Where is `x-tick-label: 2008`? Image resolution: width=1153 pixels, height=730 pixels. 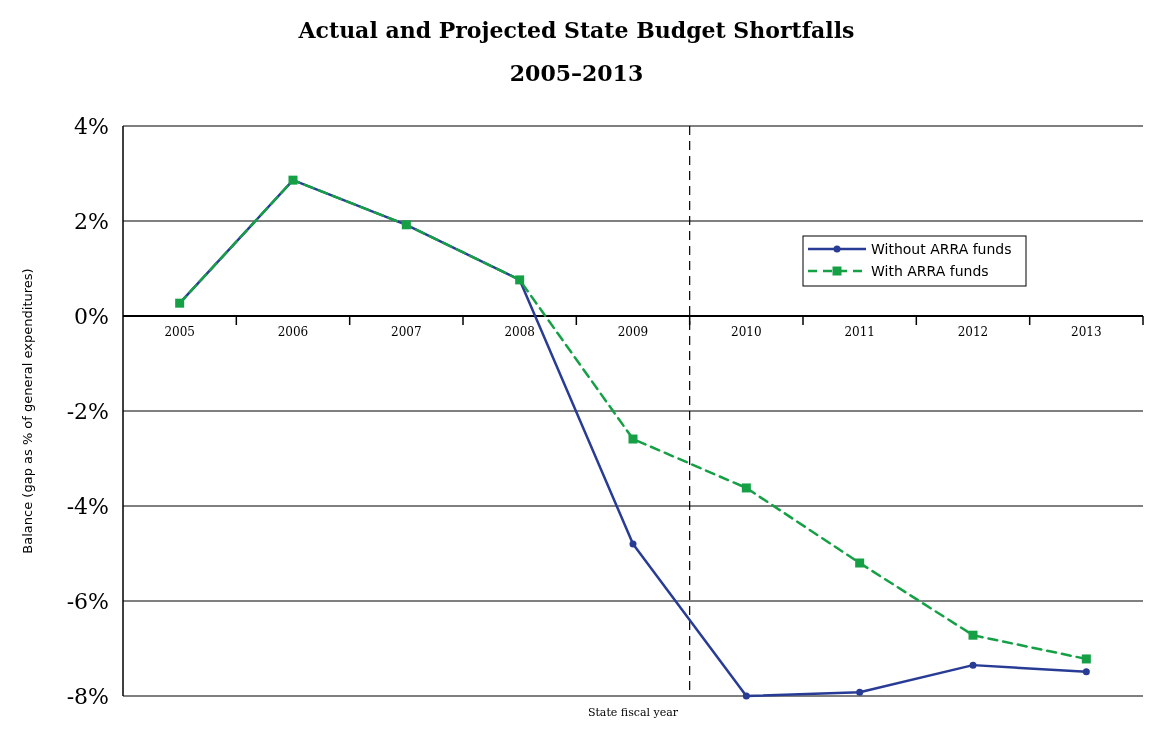
x-tick-label: 2008 is located at coordinates (519, 332).